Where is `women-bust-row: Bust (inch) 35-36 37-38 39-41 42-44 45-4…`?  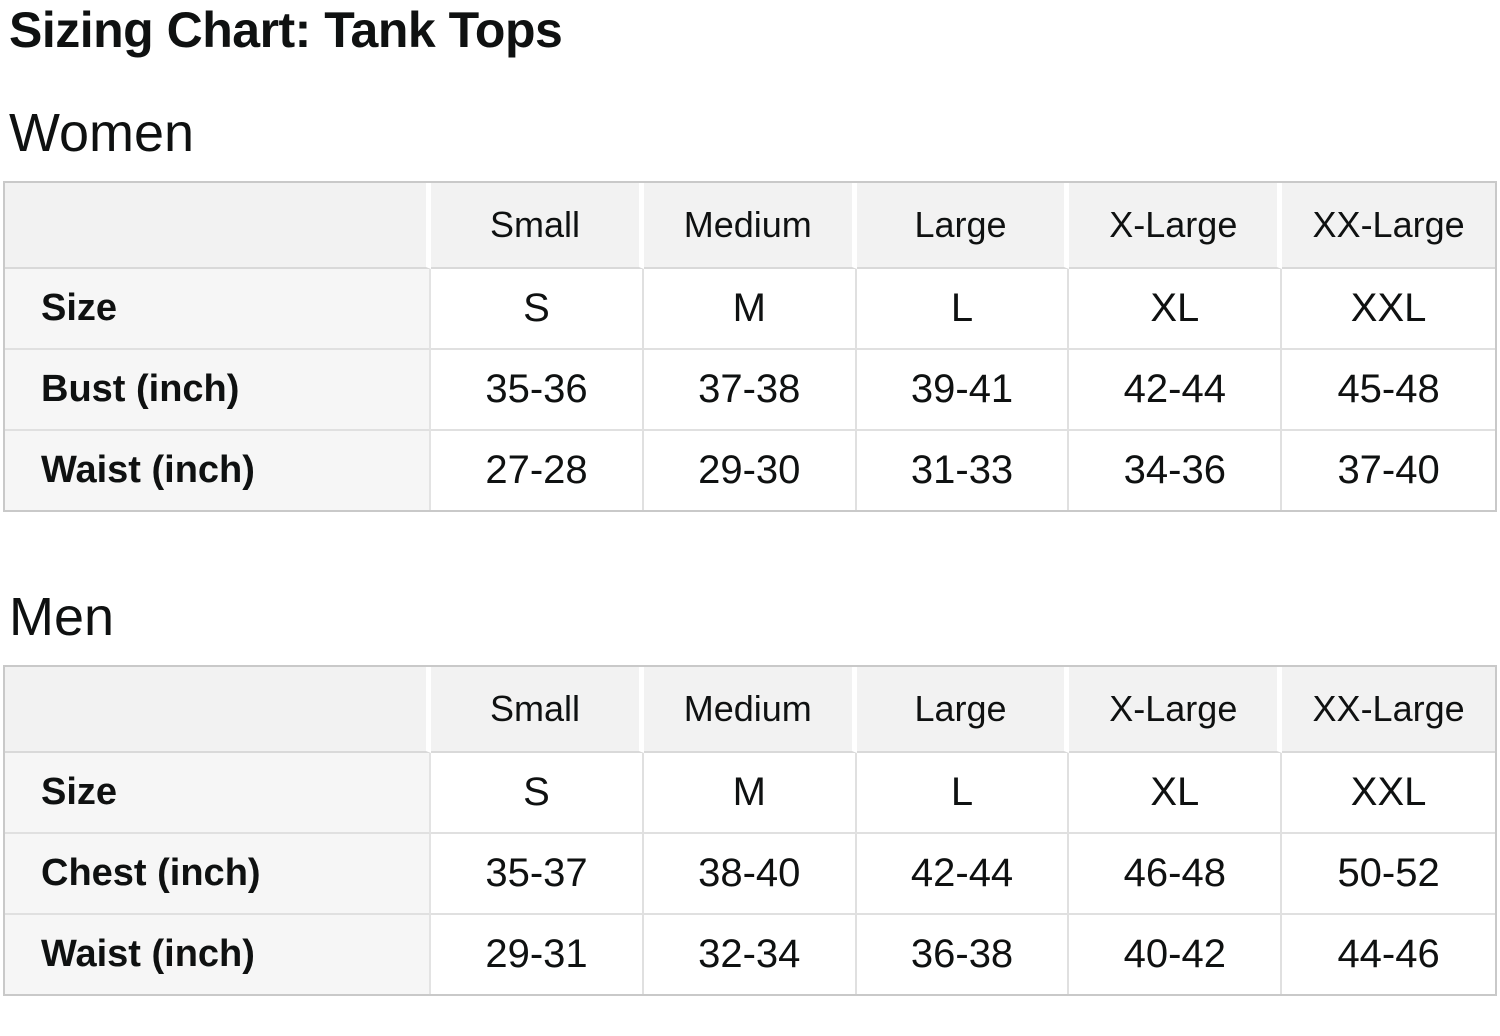 women-bust-row: Bust (inch) 35-36 37-38 39-41 42-44 45-4… is located at coordinates (750, 390).